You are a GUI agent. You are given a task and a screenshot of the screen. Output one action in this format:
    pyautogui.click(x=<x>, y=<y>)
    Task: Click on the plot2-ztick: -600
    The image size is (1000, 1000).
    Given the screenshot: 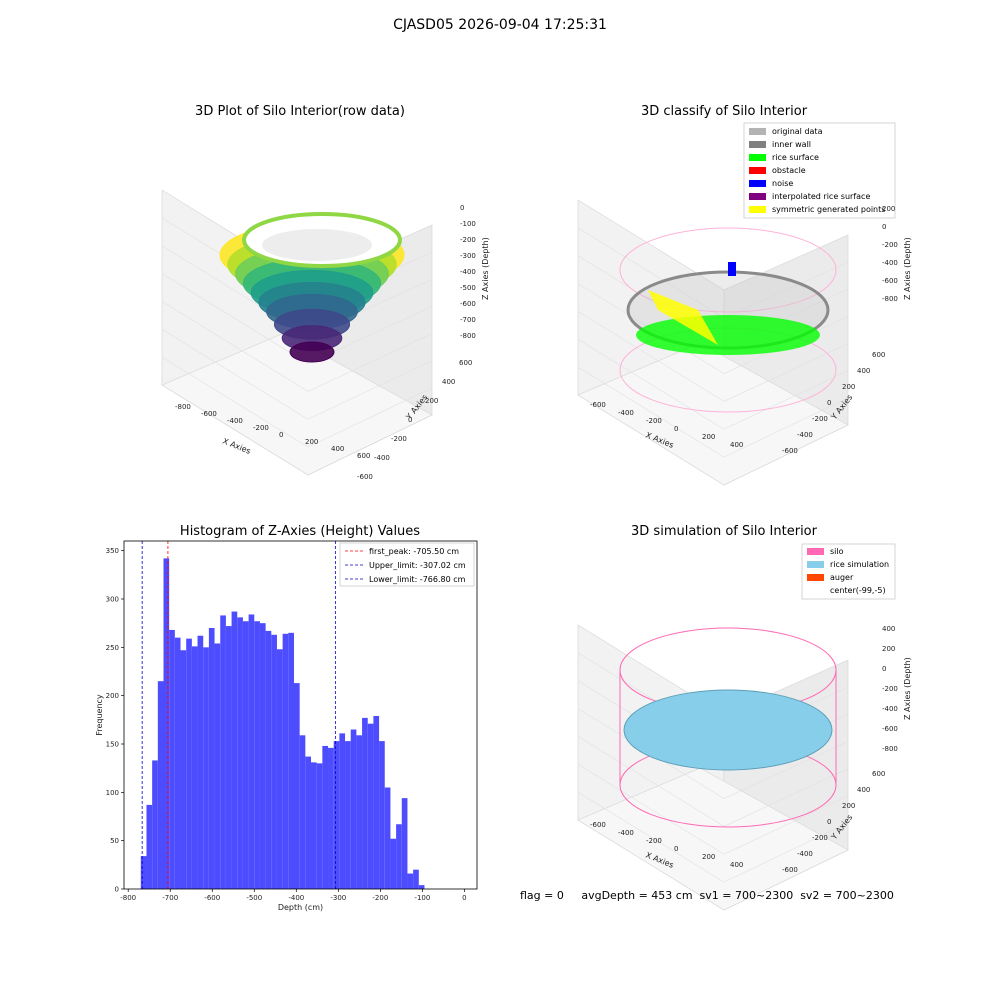 What is the action you would take?
    pyautogui.click(x=890, y=281)
    